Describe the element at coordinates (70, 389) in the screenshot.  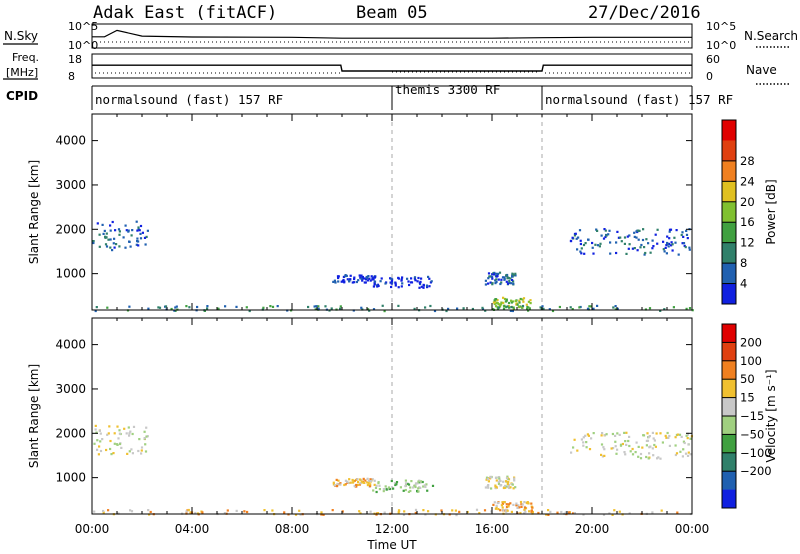
I see `y-tick-label: 3000` at that location.